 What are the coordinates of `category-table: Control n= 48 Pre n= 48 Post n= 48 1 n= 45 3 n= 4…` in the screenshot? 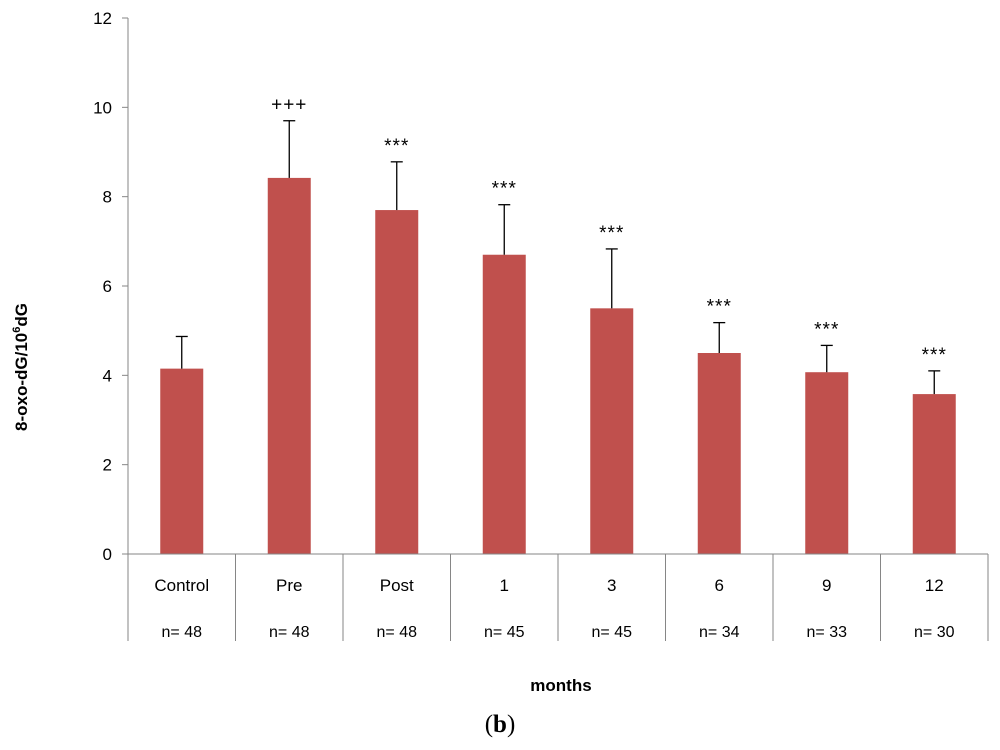 It's located at (558, 597).